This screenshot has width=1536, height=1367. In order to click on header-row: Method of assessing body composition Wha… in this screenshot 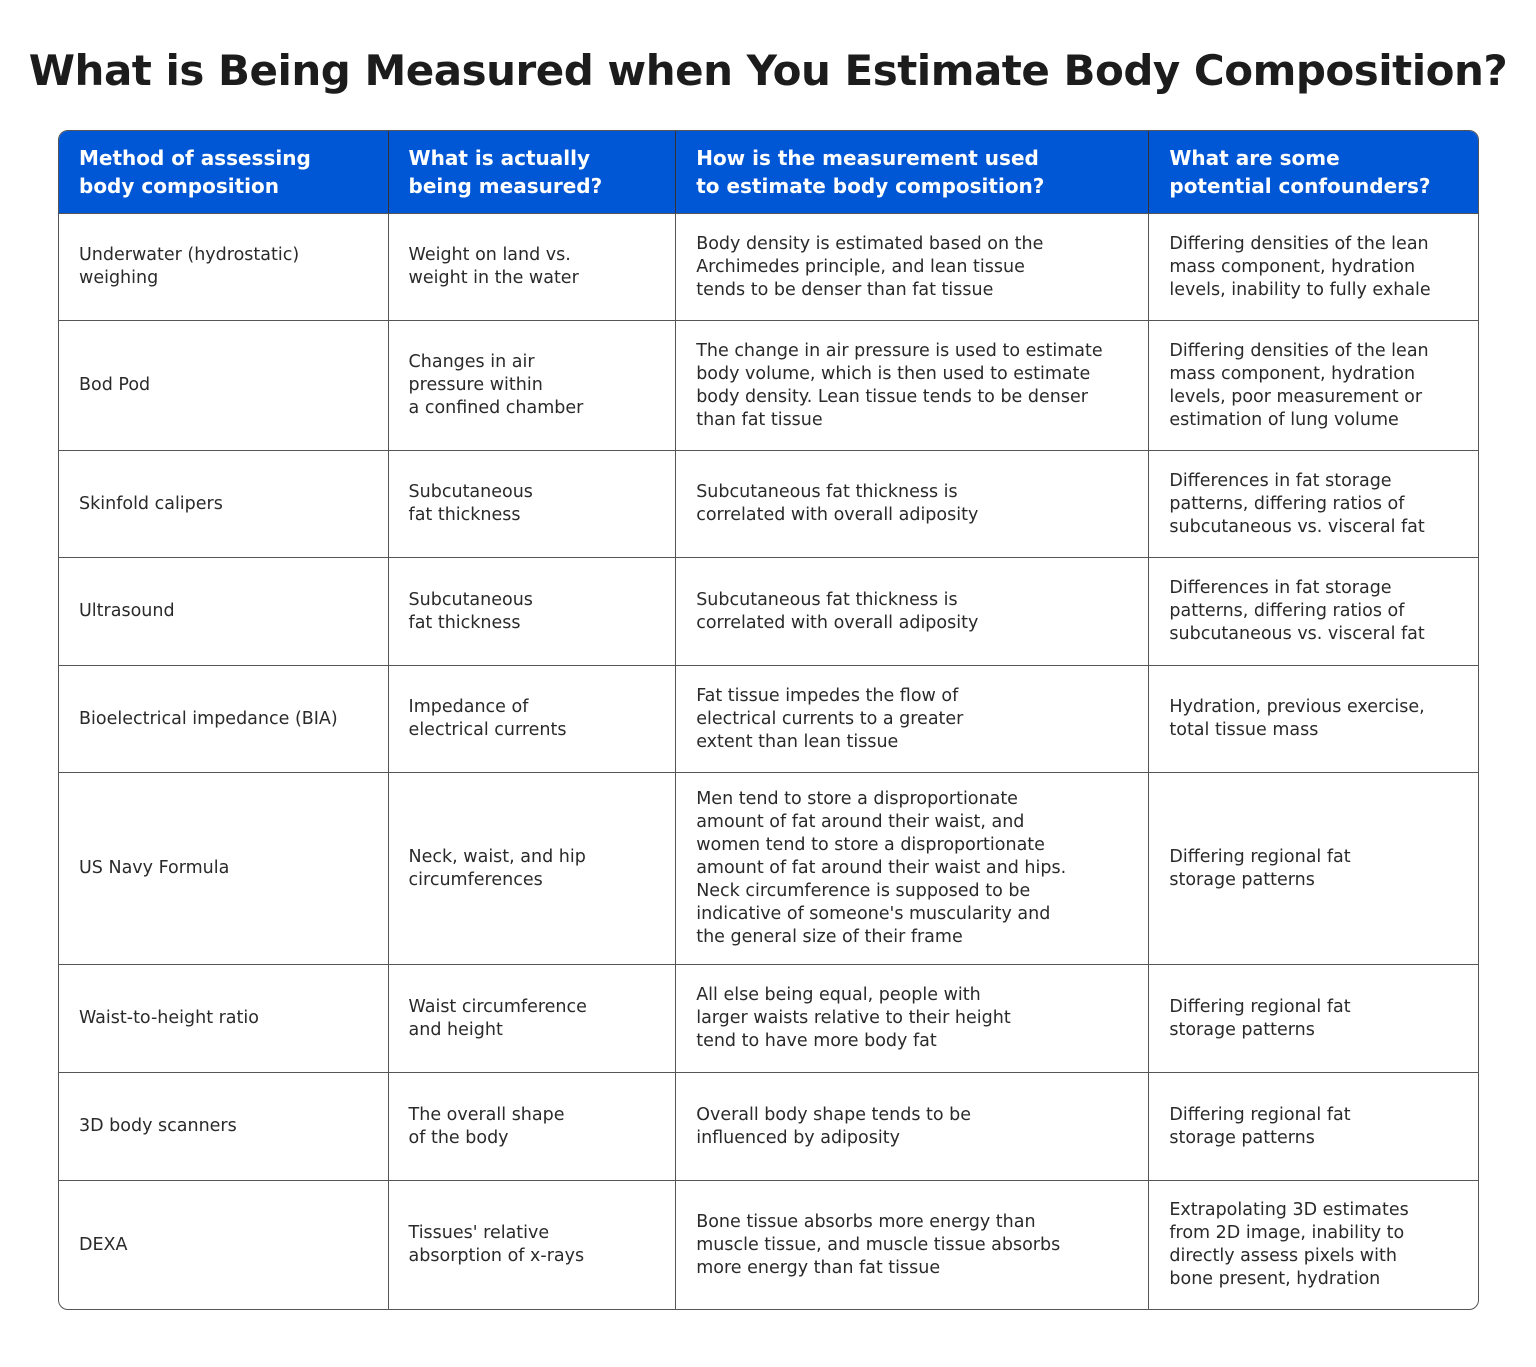, I will do `click(768, 172)`.